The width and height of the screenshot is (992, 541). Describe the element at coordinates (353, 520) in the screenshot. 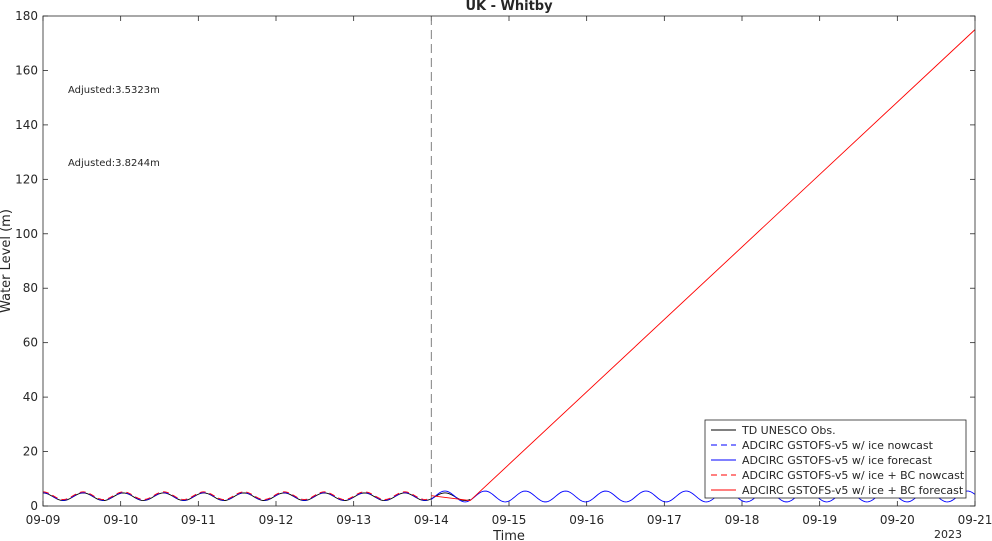

I see `x-tick-label: 09-13` at that location.